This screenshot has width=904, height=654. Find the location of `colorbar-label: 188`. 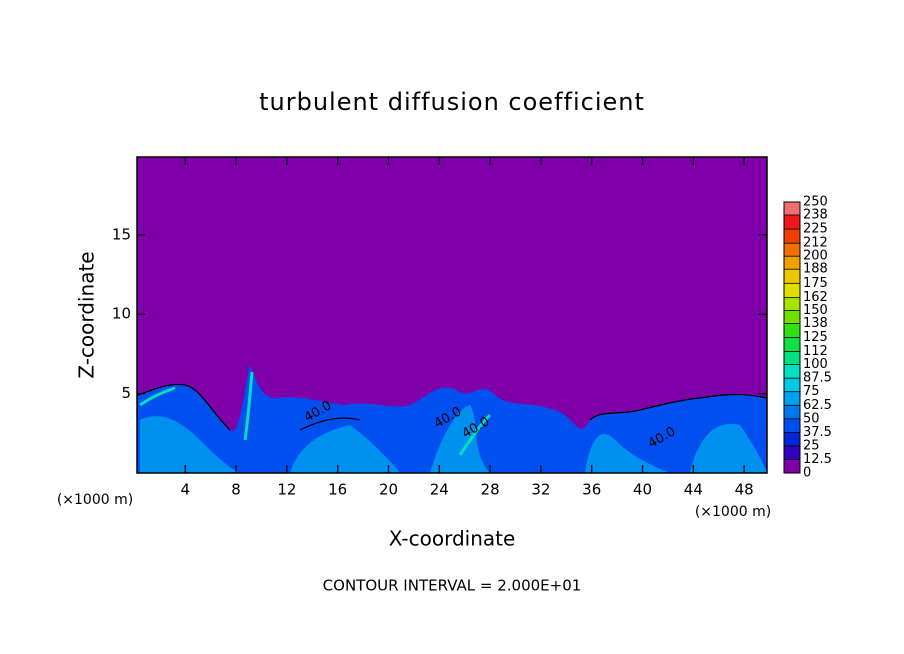

colorbar-label: 188 is located at coordinates (815, 269).